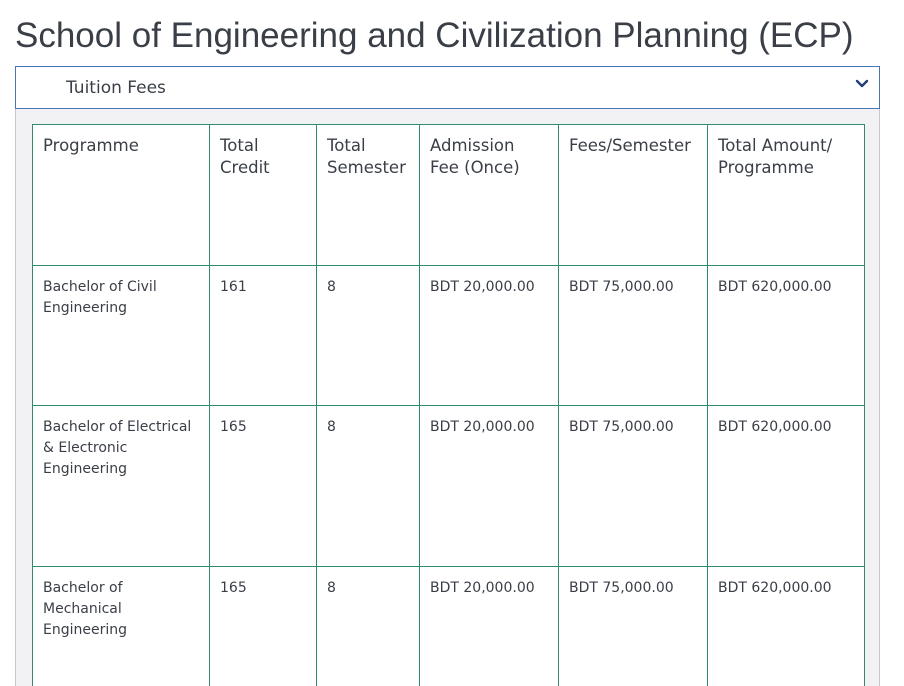  I want to click on header-admission-fee: Admission Fee (Once), so click(489, 195).